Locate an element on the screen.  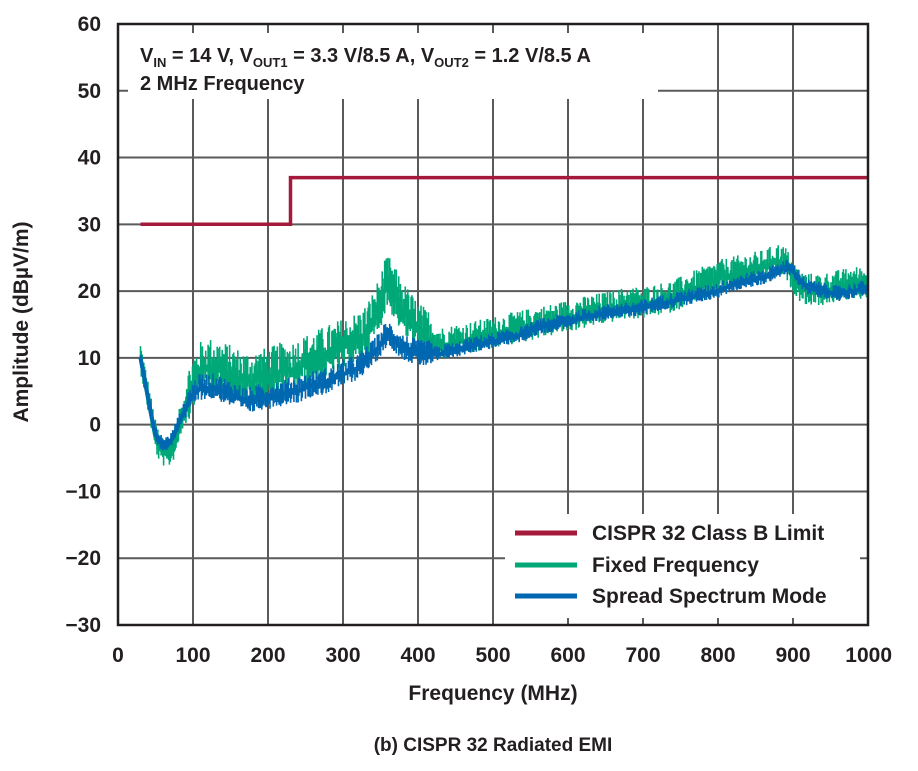
series-cispr-limit is located at coordinates (504, 201).